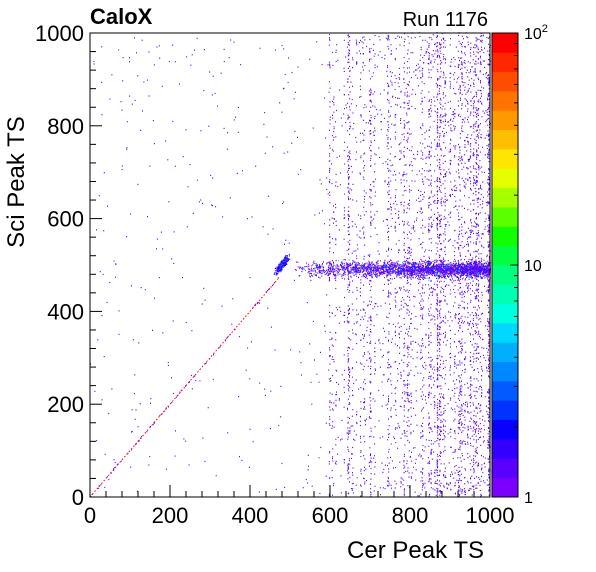  What do you see at coordinates (65, 311) in the screenshot?
I see `y-tick-label: 400` at bounding box center [65, 311].